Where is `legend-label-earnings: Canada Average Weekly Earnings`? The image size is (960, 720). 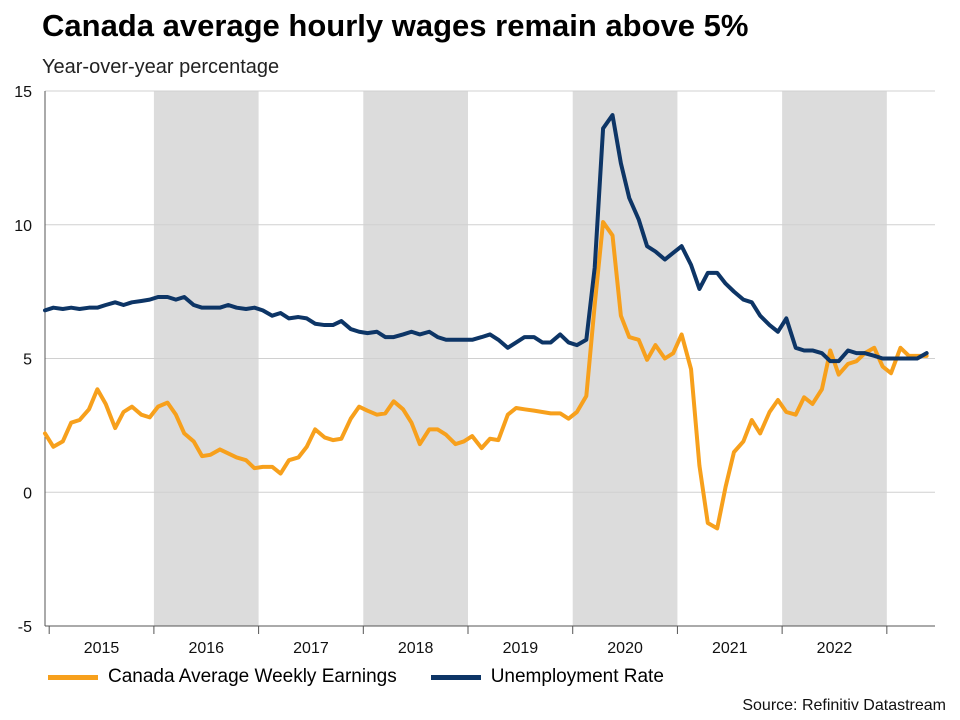
legend-label-earnings: Canada Average Weekly Earnings is located at coordinates (252, 676).